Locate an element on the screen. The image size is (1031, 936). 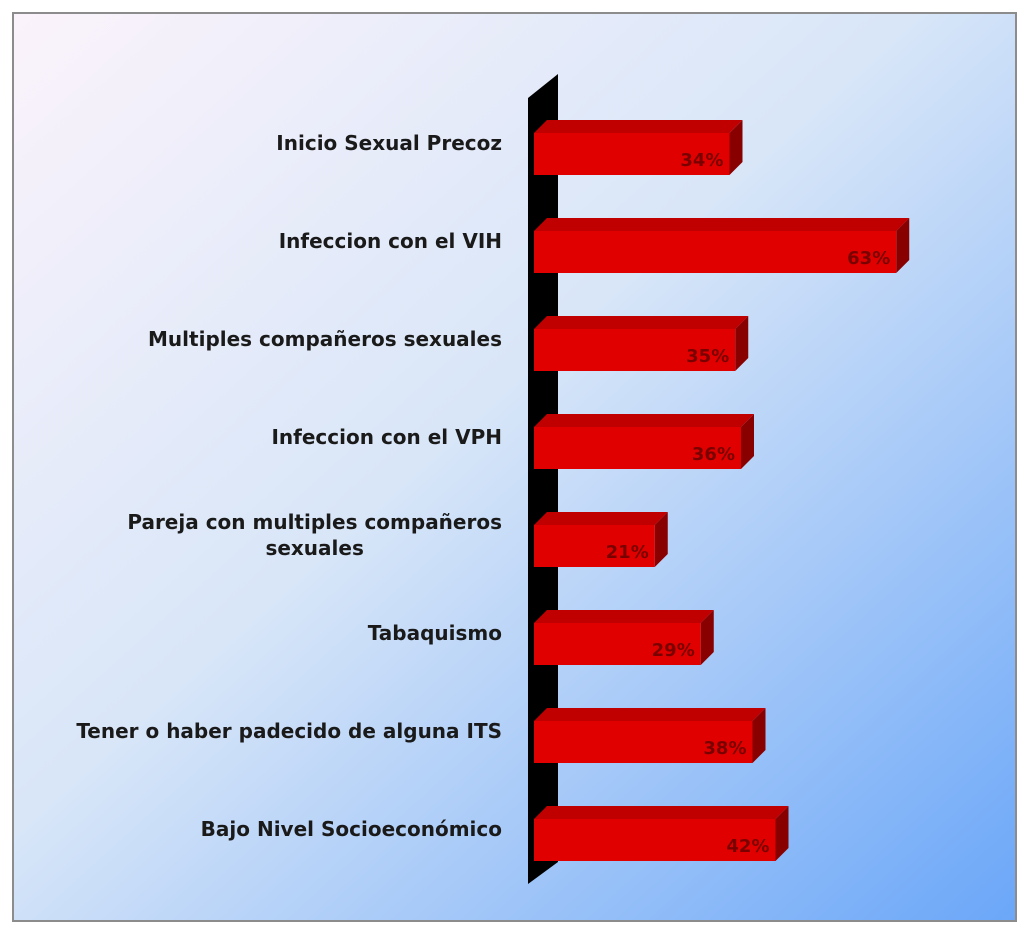
category-label-line: Bajo Nivel Socioeconómico is located at coordinates (351, 829).